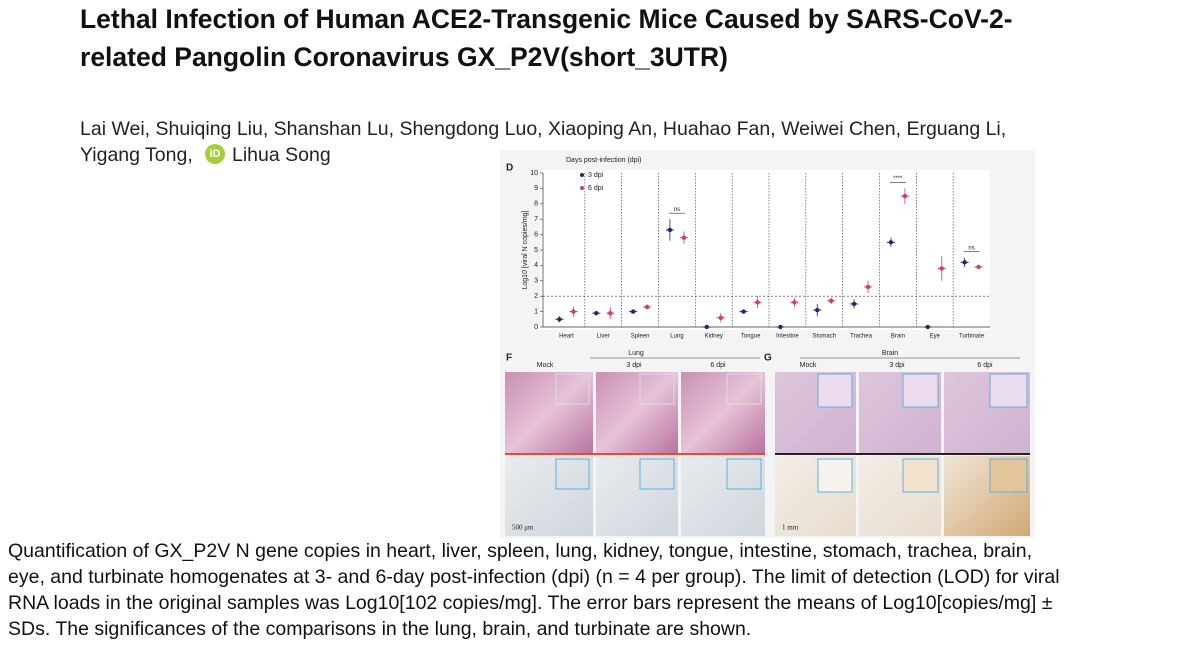 The image size is (1200, 666). Describe the element at coordinates (536, 296) in the screenshot. I see `y-tick-label: 2` at that location.